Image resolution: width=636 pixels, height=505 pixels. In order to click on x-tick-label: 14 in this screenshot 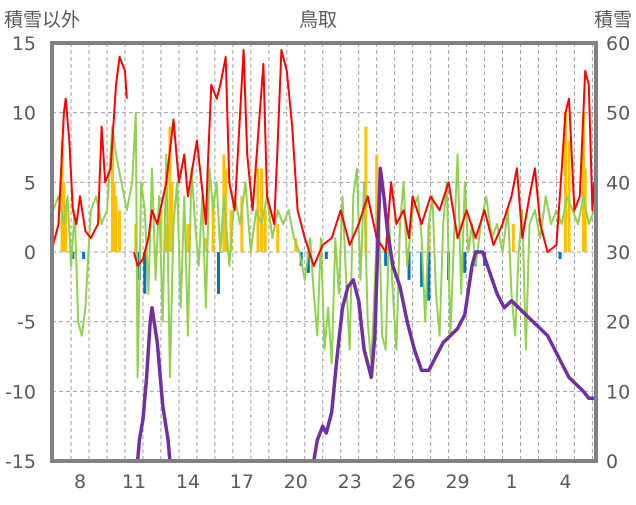, I will do `click(188, 482)`.